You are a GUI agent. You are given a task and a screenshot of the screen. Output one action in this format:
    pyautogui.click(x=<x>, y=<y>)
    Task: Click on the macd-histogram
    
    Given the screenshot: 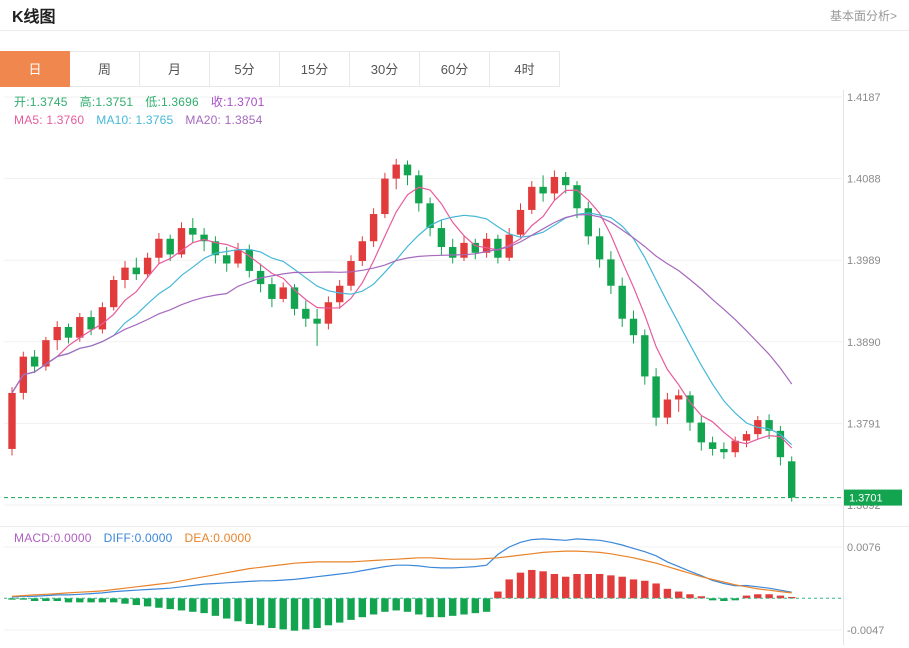 What is the action you would take?
    pyautogui.click(x=402, y=600)
    